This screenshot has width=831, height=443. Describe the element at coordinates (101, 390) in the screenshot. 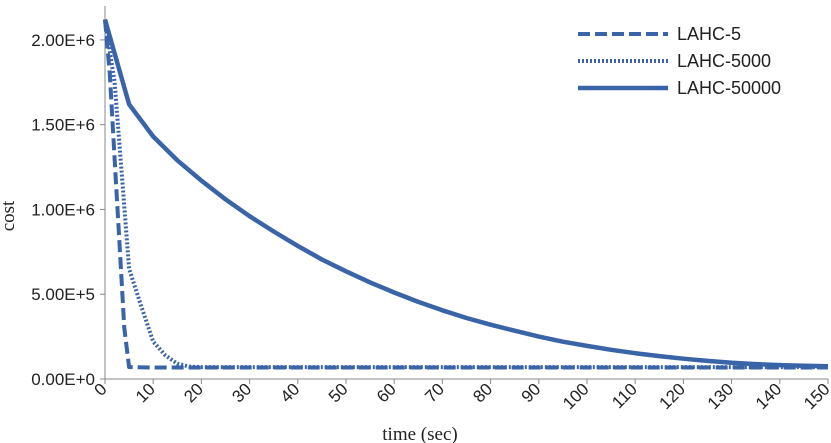

I see `x-tick-label: 0` at that location.